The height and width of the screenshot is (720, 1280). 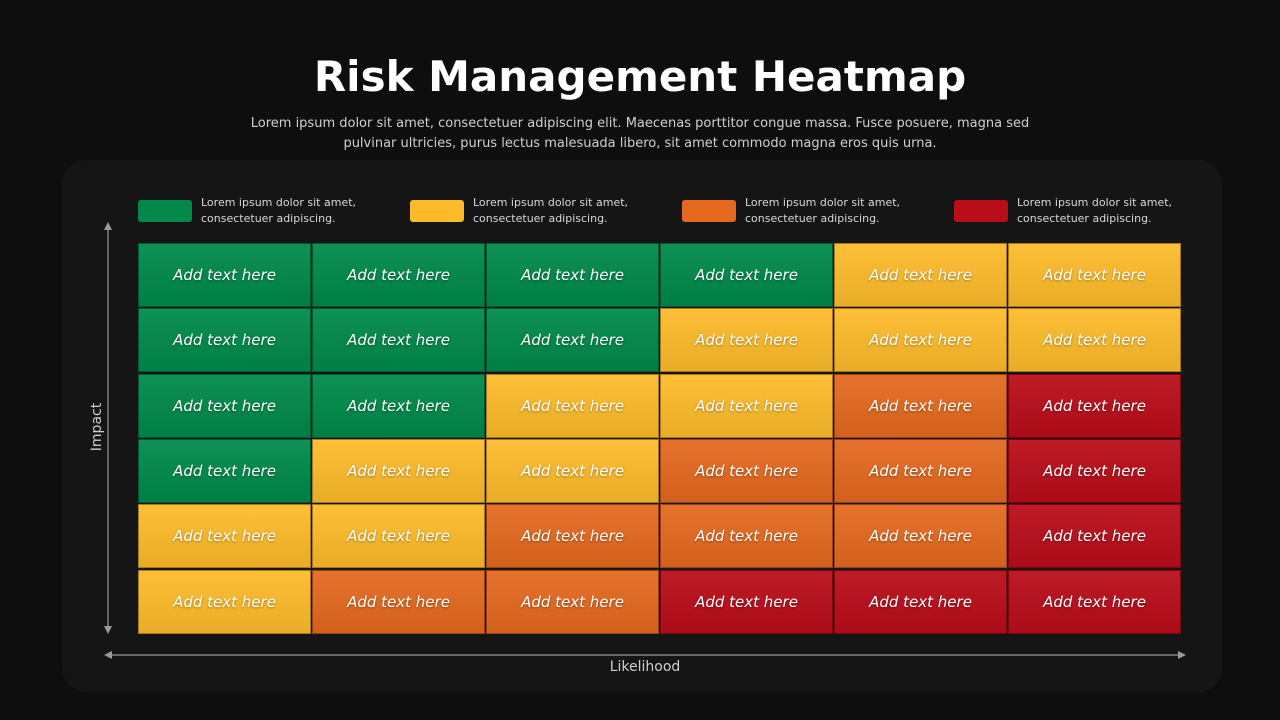 What do you see at coordinates (645, 667) in the screenshot?
I see `x-axis-label: Likelihood` at bounding box center [645, 667].